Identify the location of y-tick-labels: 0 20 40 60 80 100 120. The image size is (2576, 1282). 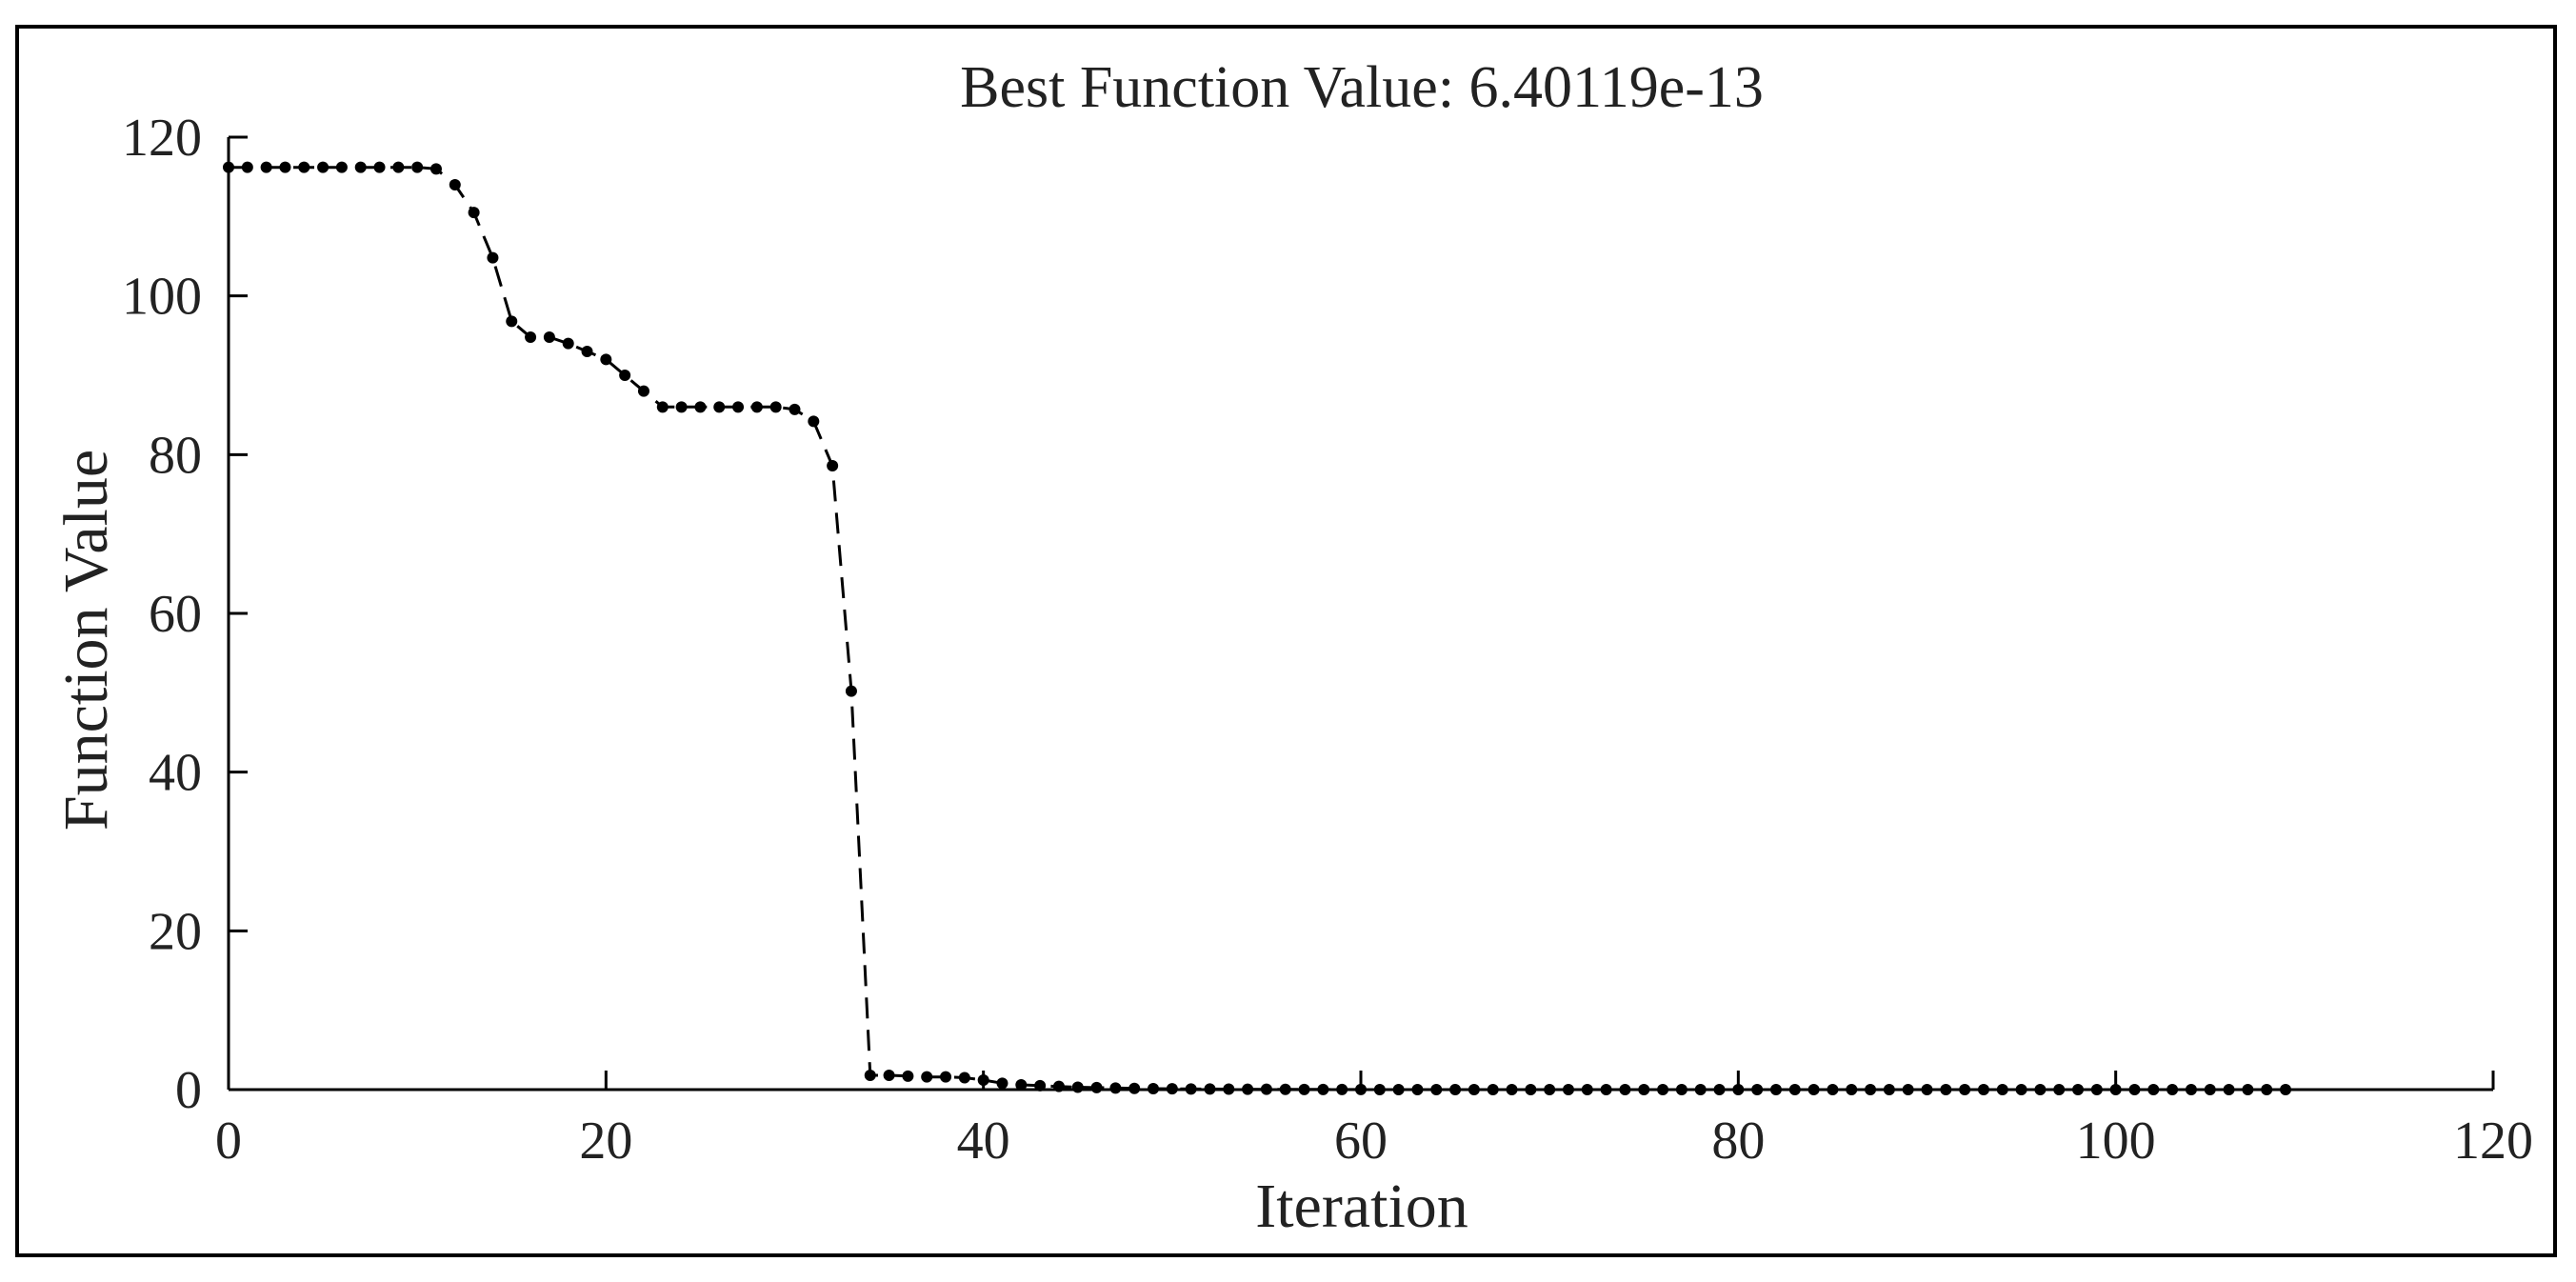
(162, 614).